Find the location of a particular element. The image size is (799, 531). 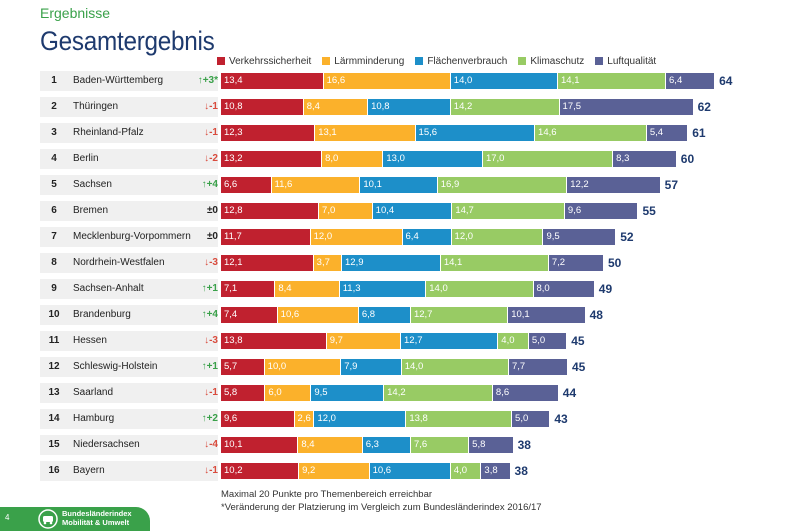

state-name: Berlin is located at coordinates (86, 158).